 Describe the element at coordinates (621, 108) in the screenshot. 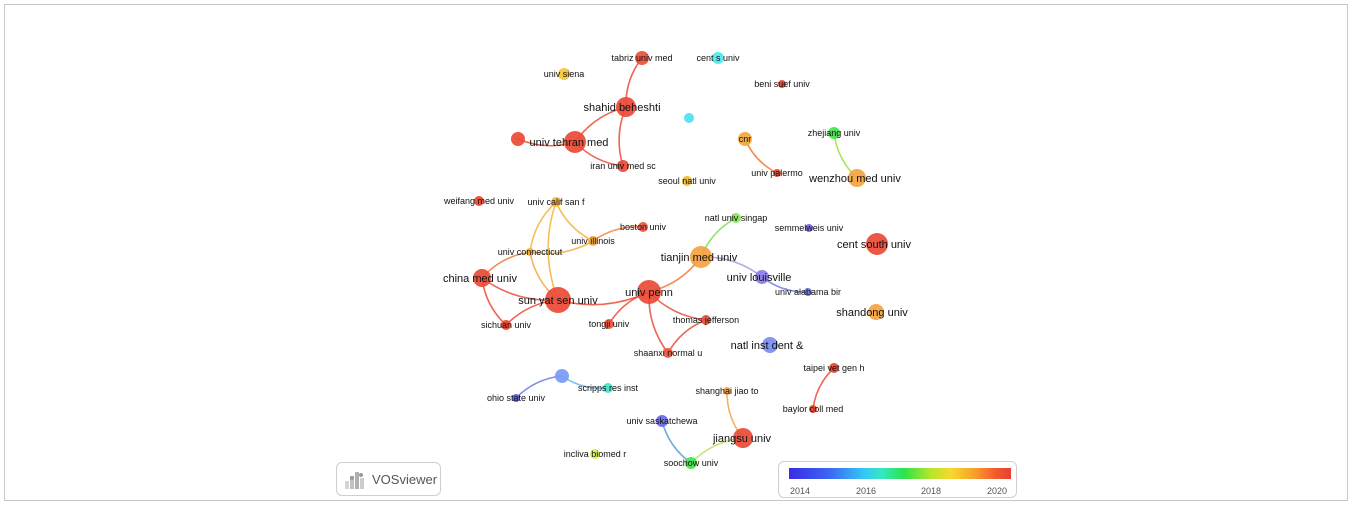

I see `node-label-shahid: shahid beheshti` at that location.